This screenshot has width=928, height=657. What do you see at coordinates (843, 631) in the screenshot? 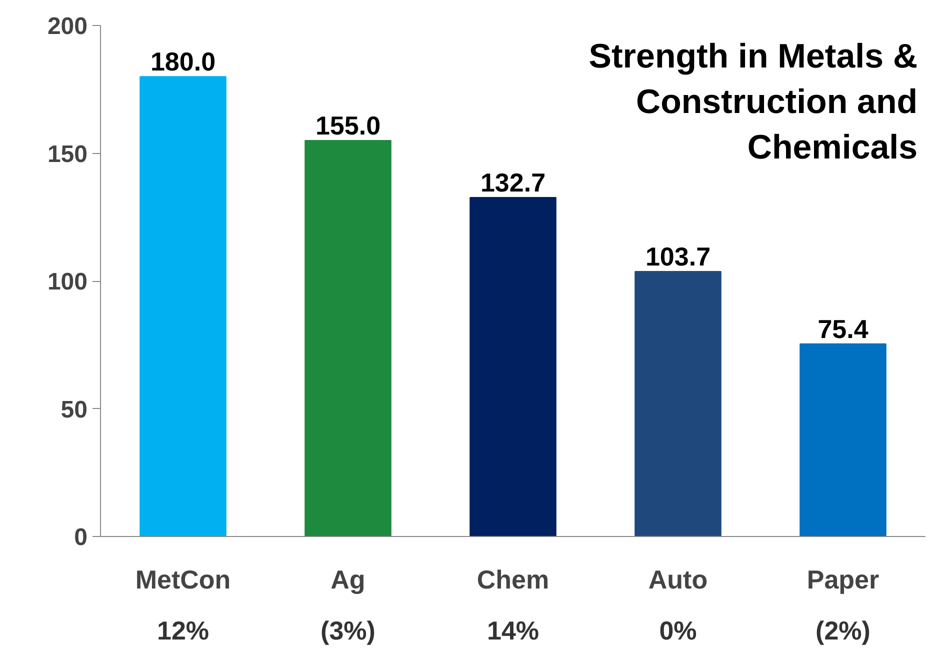
I see `text: (2%)` at bounding box center [843, 631].